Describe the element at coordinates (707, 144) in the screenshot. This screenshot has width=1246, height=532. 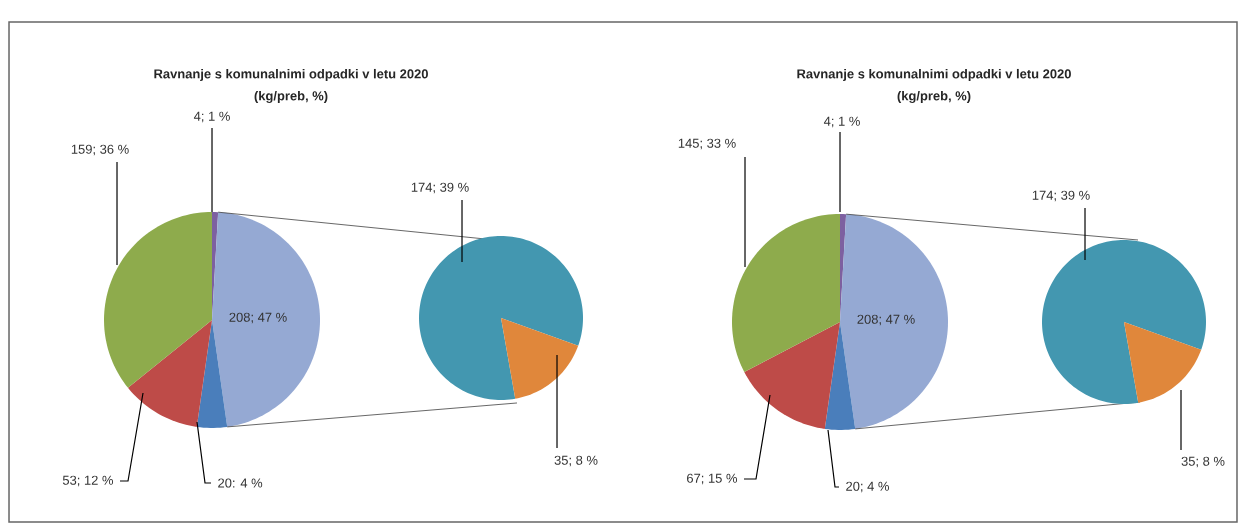
I see `data-label: 145; 33 %` at that location.